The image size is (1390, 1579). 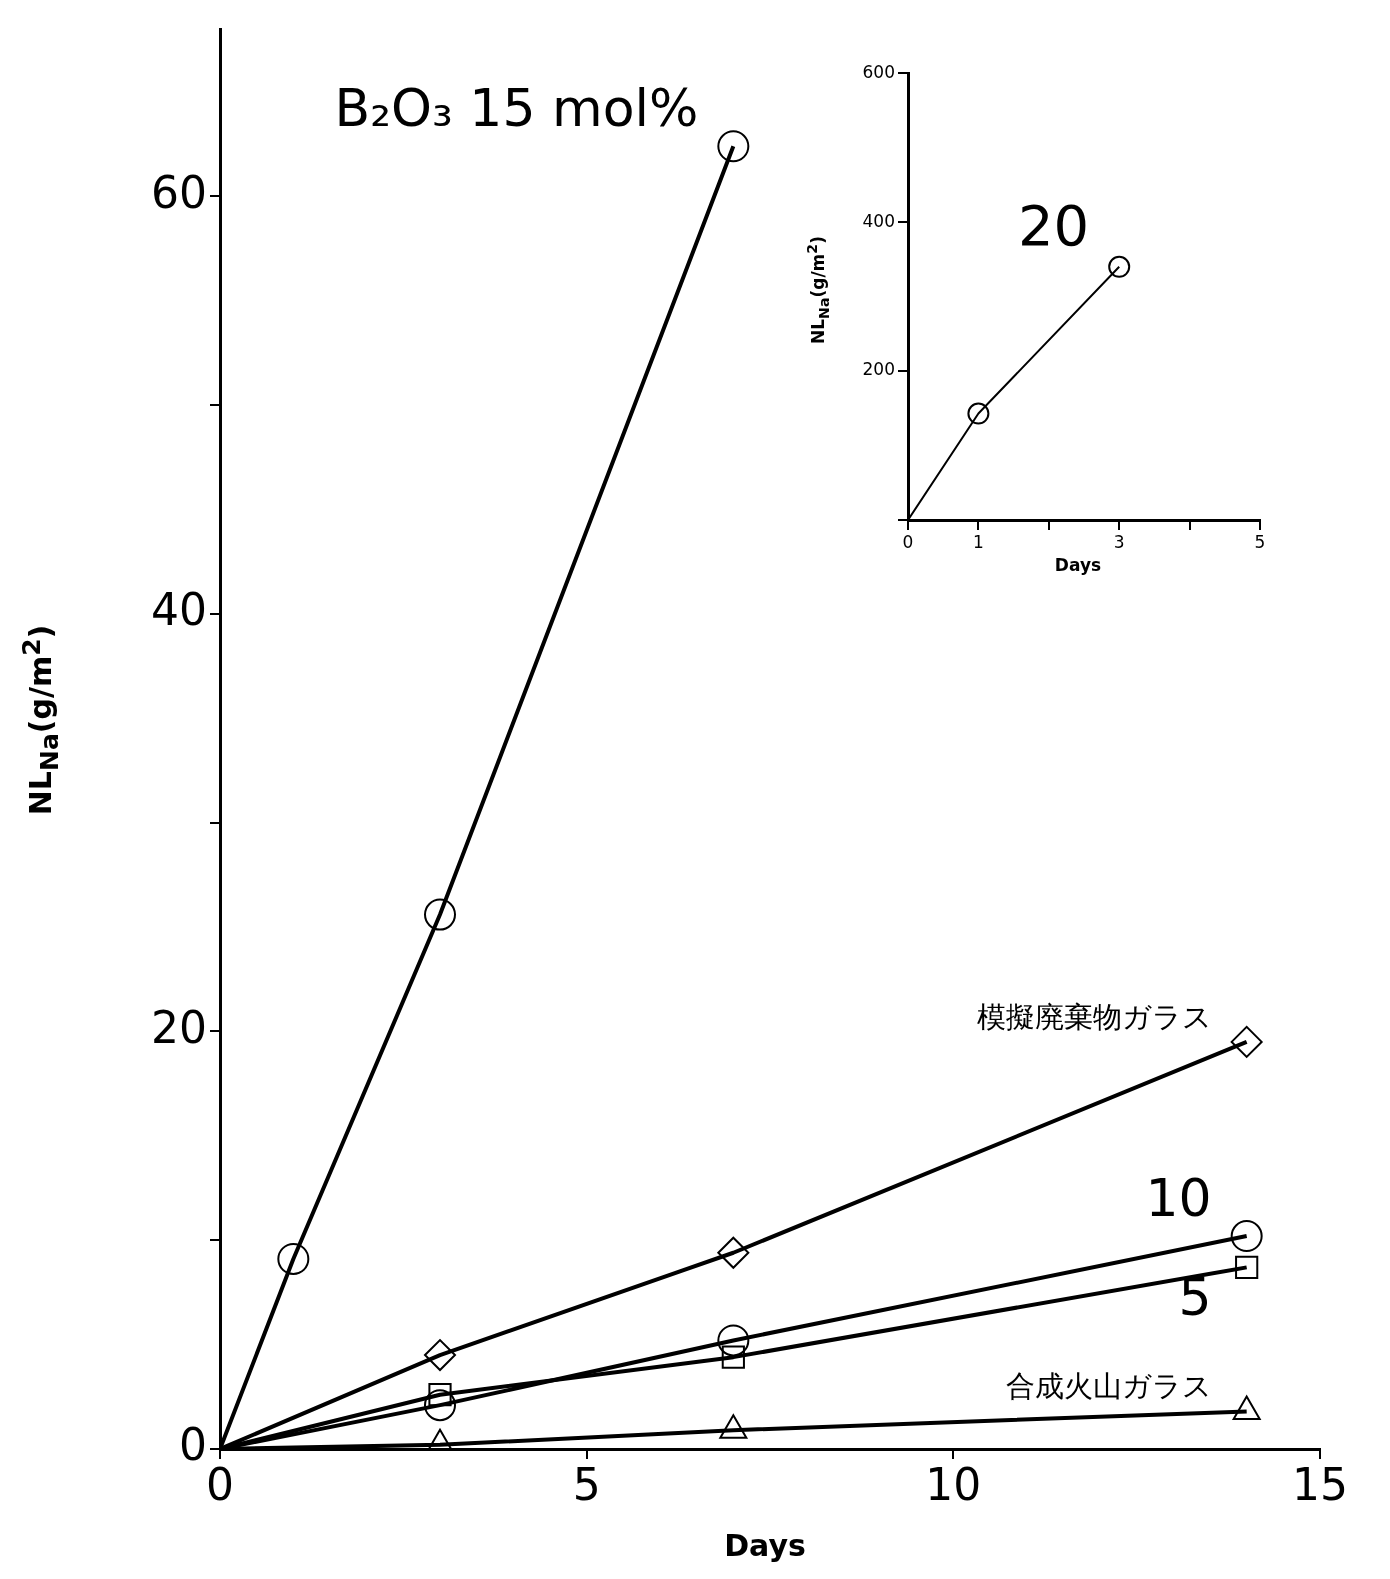 I want to click on x-tick-label: 15, so click(x=1320, y=1484).